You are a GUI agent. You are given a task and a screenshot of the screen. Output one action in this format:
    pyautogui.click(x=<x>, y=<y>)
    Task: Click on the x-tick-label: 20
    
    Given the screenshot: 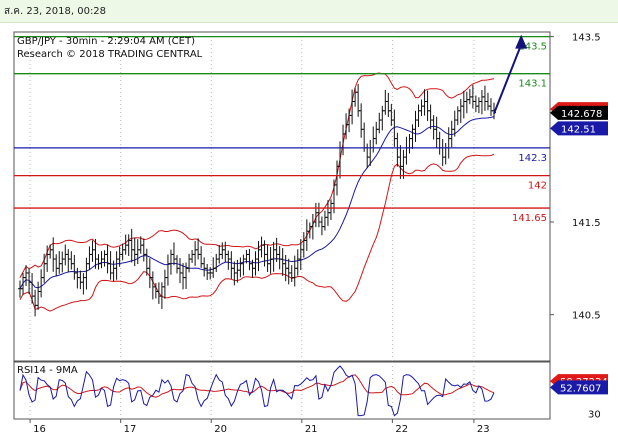 What is the action you would take?
    pyautogui.click(x=220, y=429)
    